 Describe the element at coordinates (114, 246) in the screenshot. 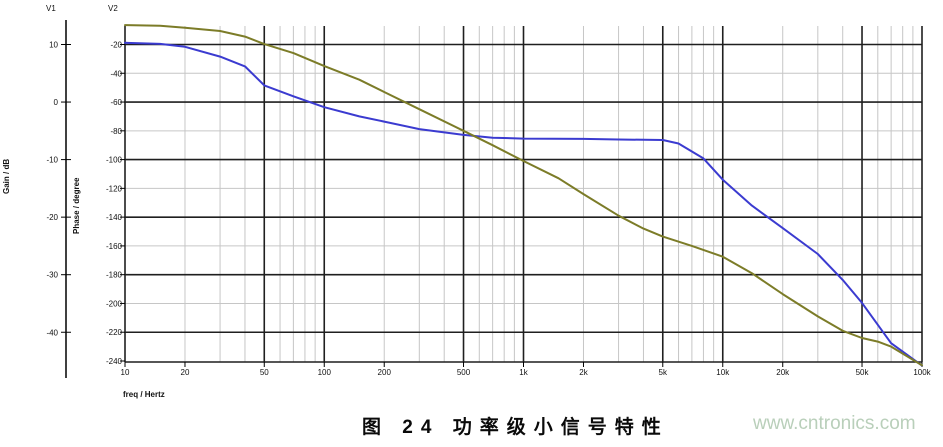

I see `phase-tick-label: -160` at that location.